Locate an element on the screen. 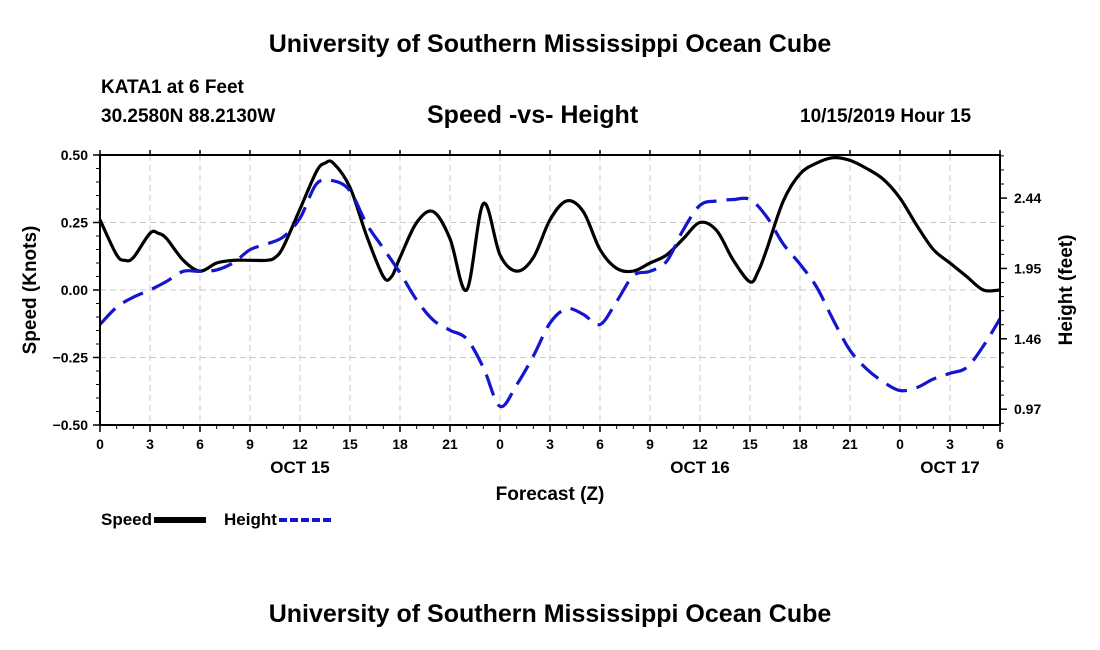 The height and width of the screenshot is (650, 1100). y-right-tick-label: 2.44 is located at coordinates (1027, 198).